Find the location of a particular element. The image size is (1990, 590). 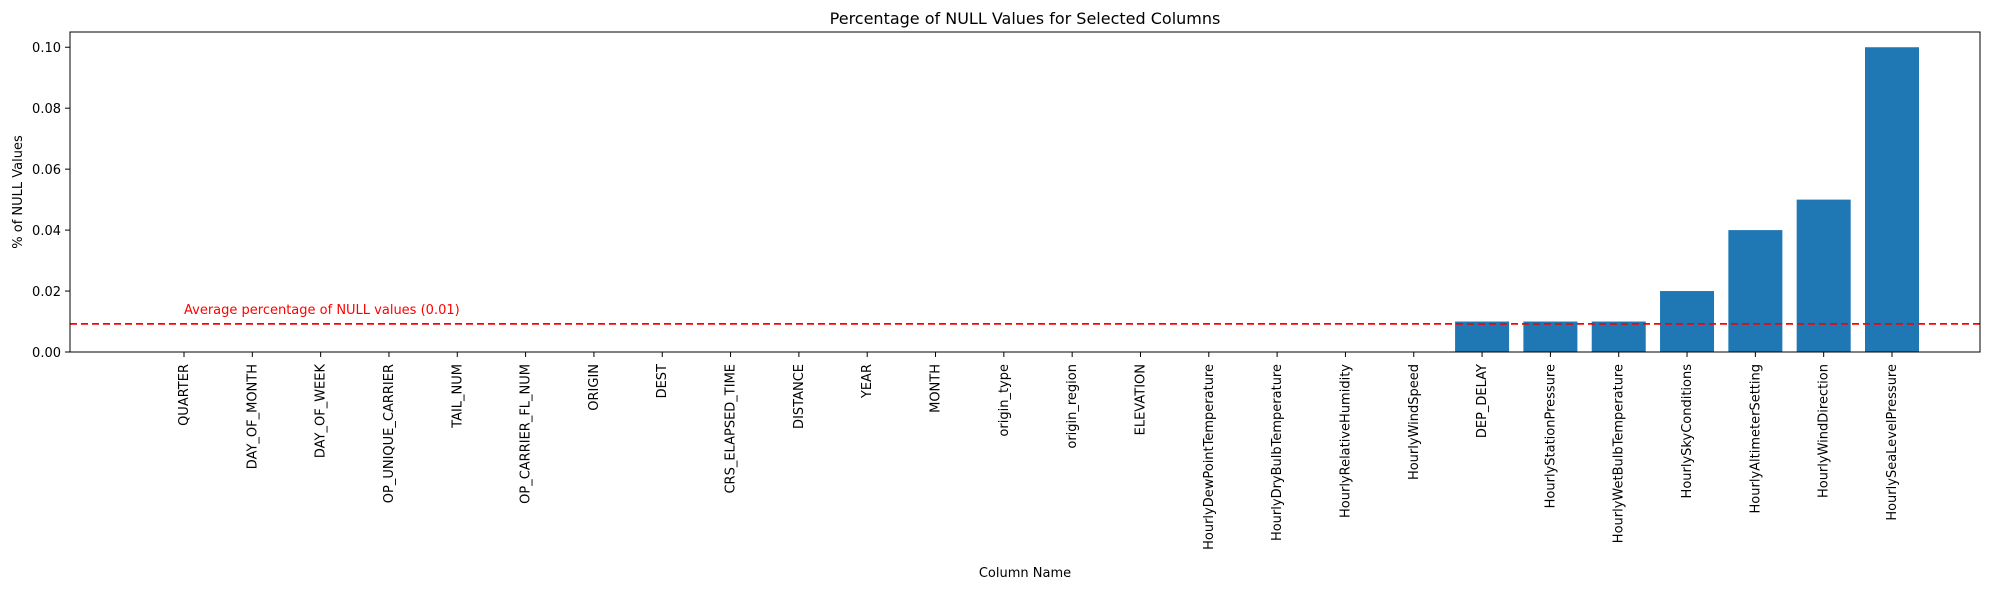

x-tick-label: HourlyWindDirection is located at coordinates (1824, 431).